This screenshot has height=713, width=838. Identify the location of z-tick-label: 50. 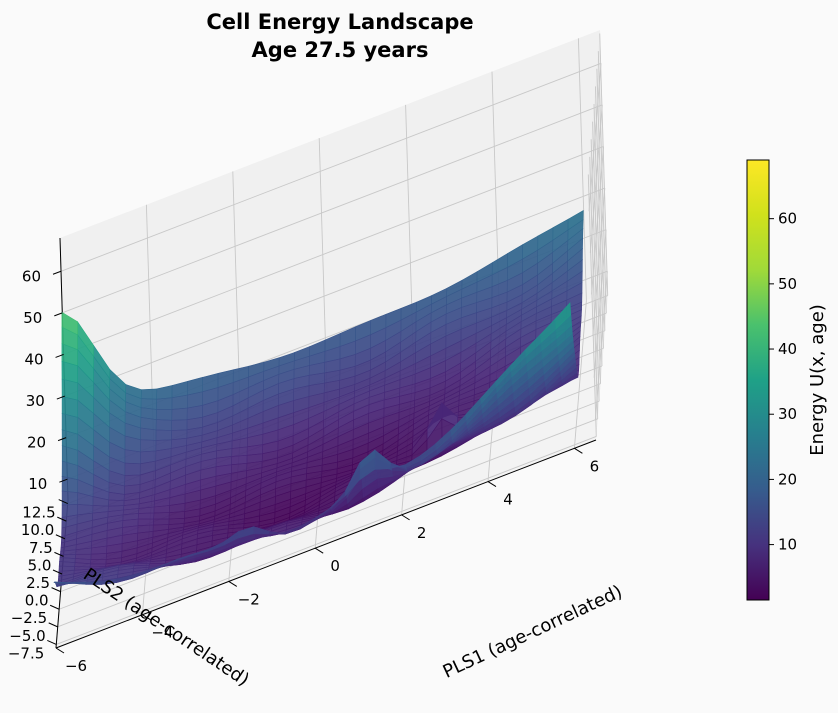
(32, 318).